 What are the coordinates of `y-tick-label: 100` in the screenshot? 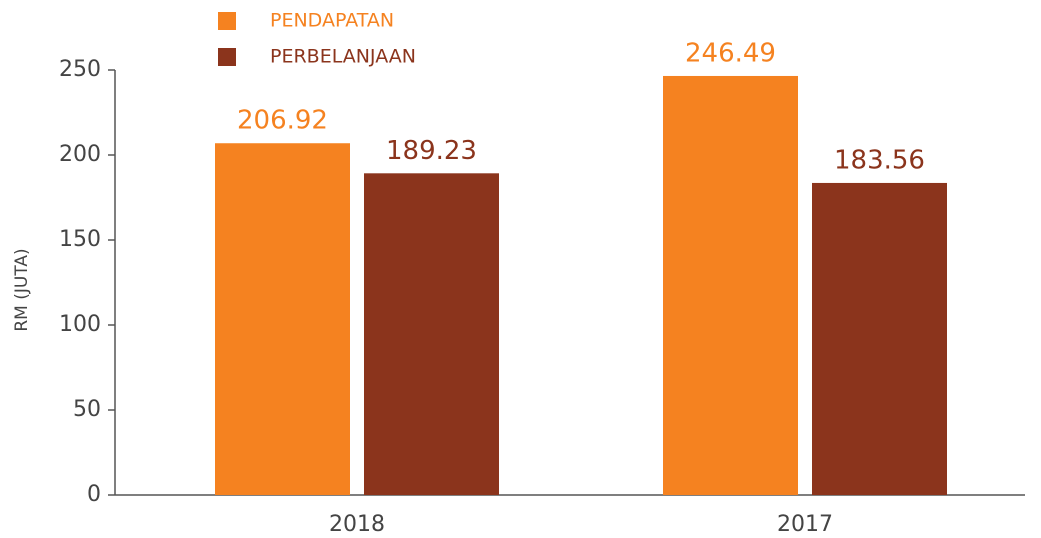 It's located at (80, 324).